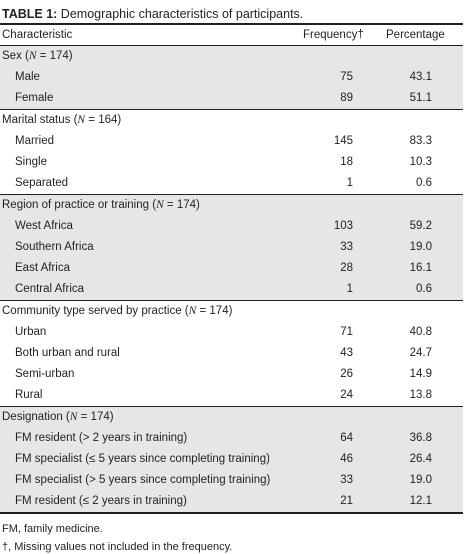 The height and width of the screenshot is (554, 471). I want to click on top-rule, so click(231, 24).